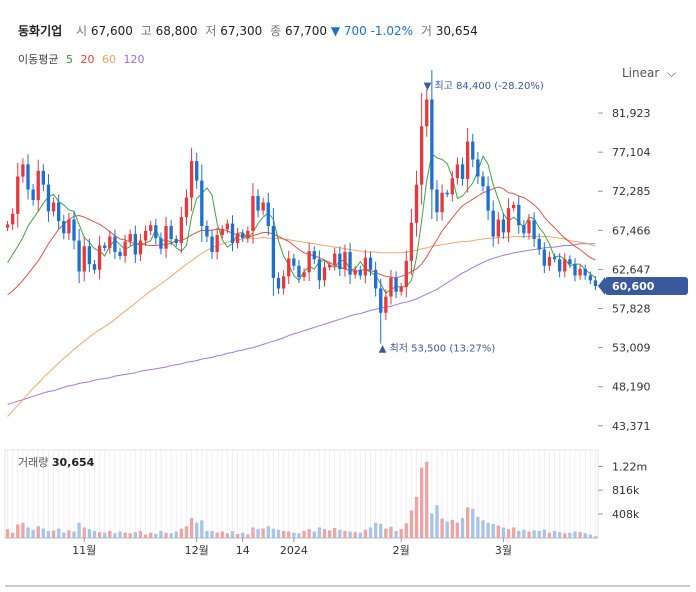  I want to click on high-value: 68,800, so click(176, 31).